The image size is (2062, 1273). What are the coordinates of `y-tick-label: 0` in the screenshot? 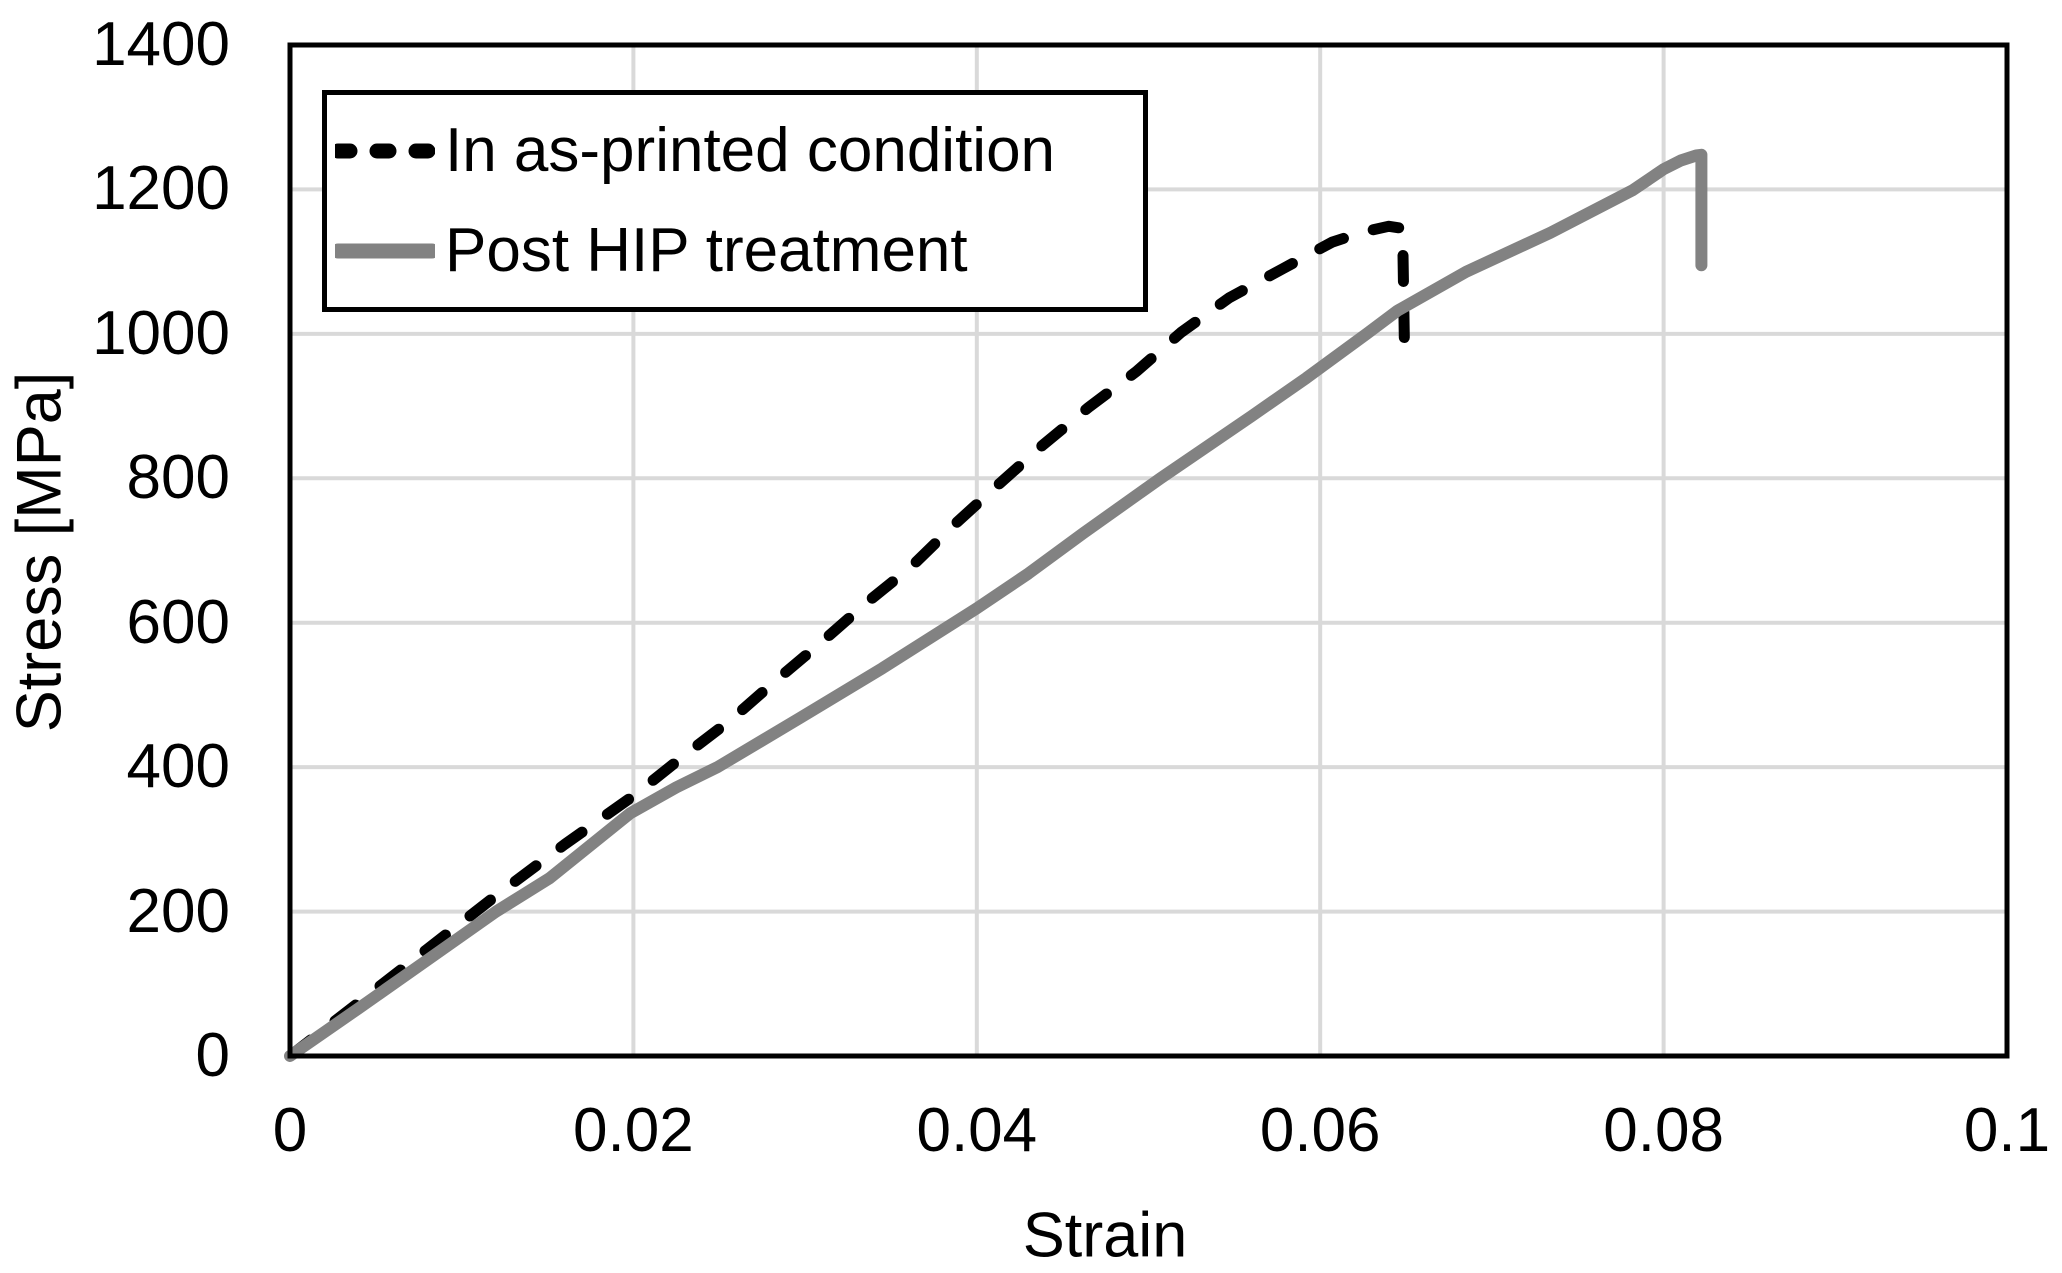 It's located at (212, 1055).